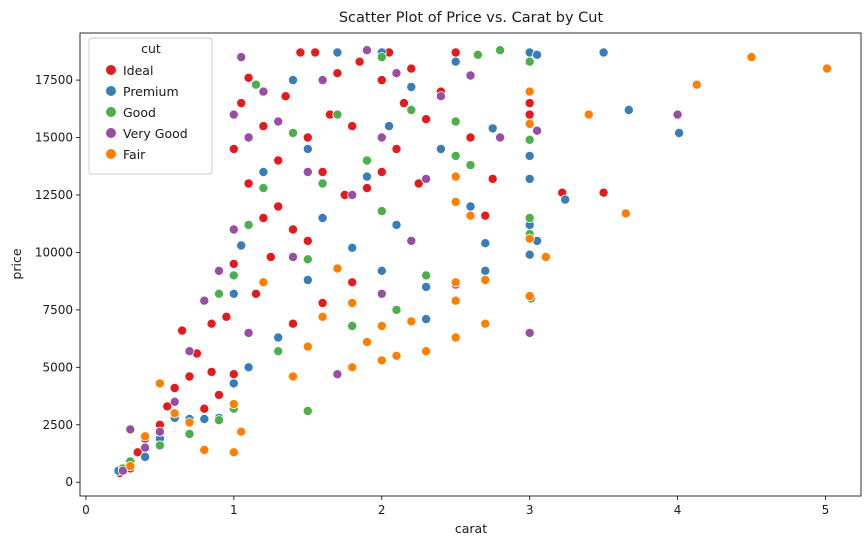  What do you see at coordinates (69, 482) in the screenshot?
I see `y-tick-label: 0` at bounding box center [69, 482].